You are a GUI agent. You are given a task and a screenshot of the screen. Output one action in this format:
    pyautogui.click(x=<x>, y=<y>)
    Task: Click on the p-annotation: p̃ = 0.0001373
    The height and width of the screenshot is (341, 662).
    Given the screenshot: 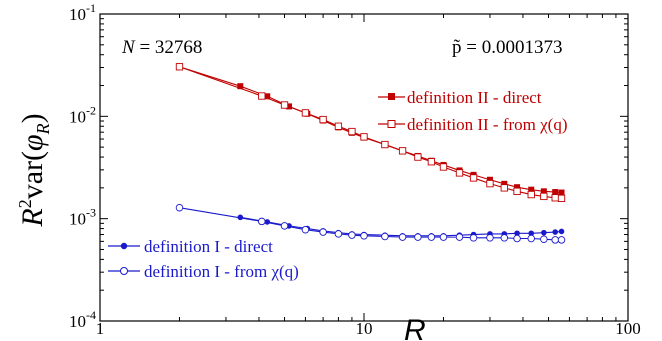 What is the action you would take?
    pyautogui.click(x=507, y=47)
    